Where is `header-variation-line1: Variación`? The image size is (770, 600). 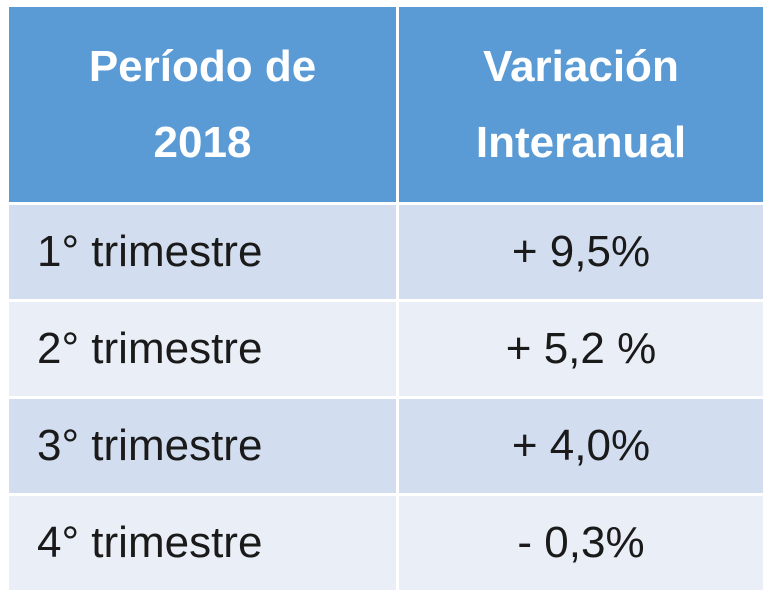 header-variation-line1: Variación is located at coordinates (581, 66).